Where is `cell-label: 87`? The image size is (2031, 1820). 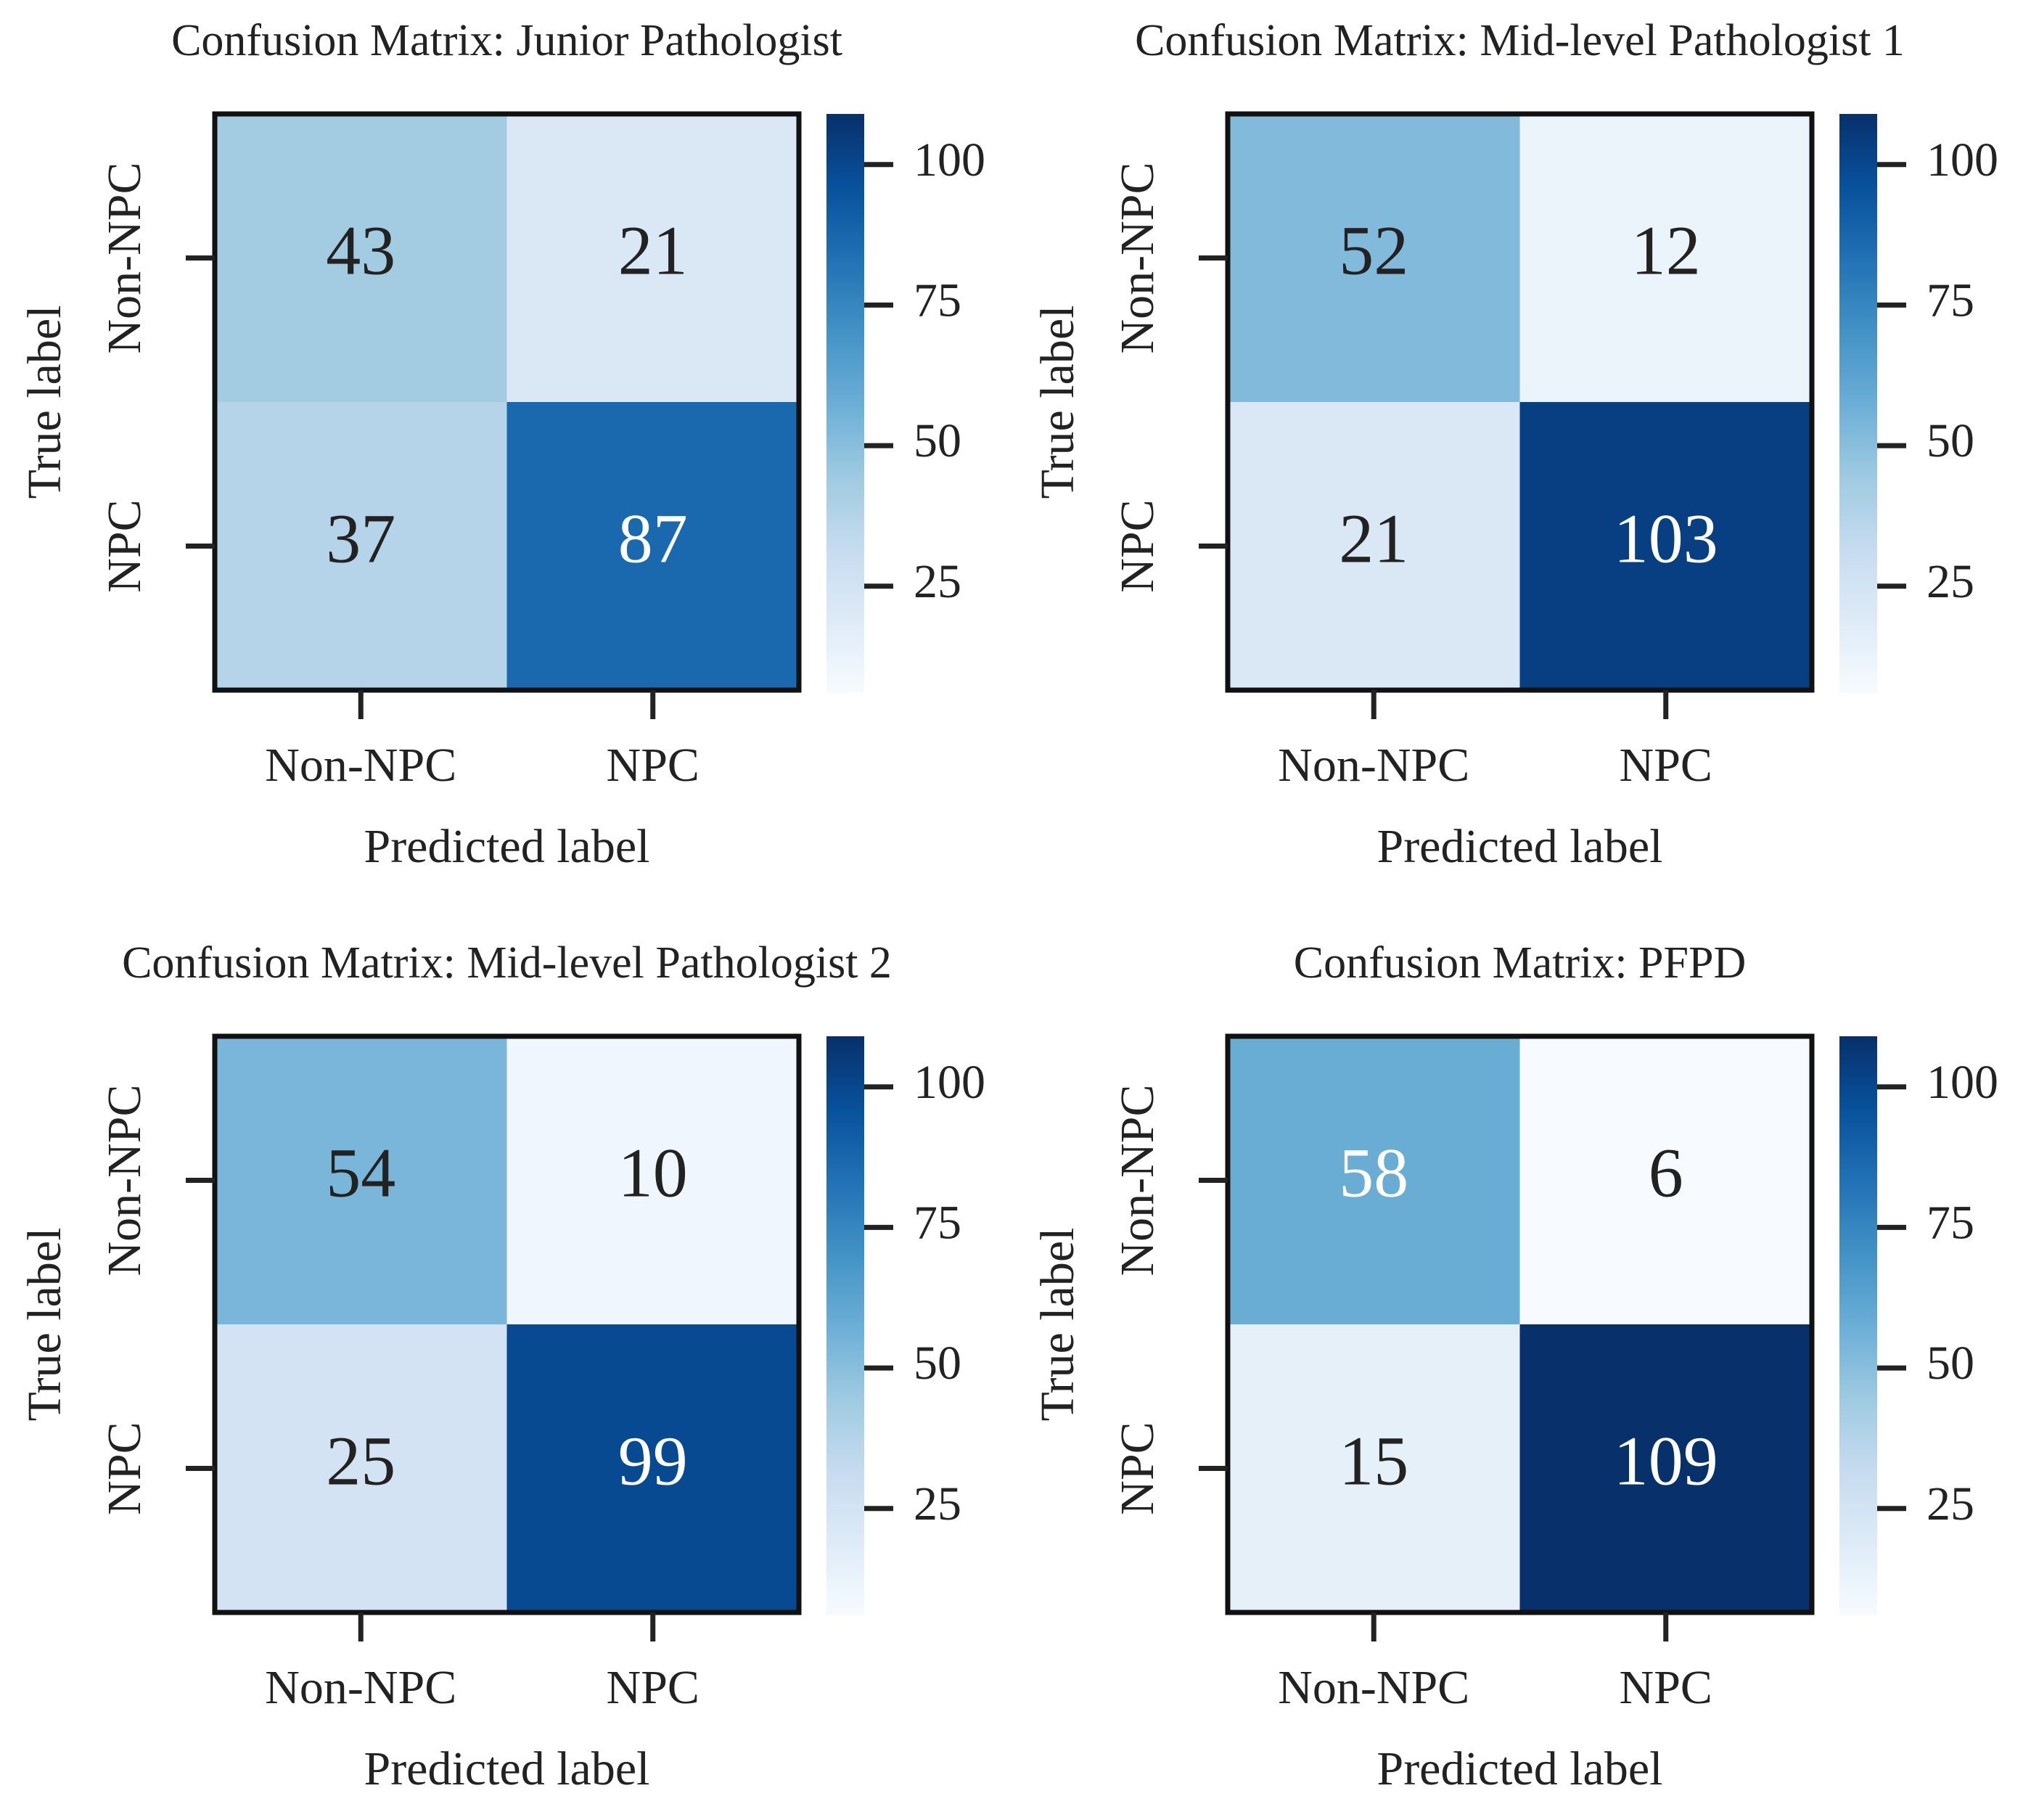
cell-label: 87 is located at coordinates (653, 539).